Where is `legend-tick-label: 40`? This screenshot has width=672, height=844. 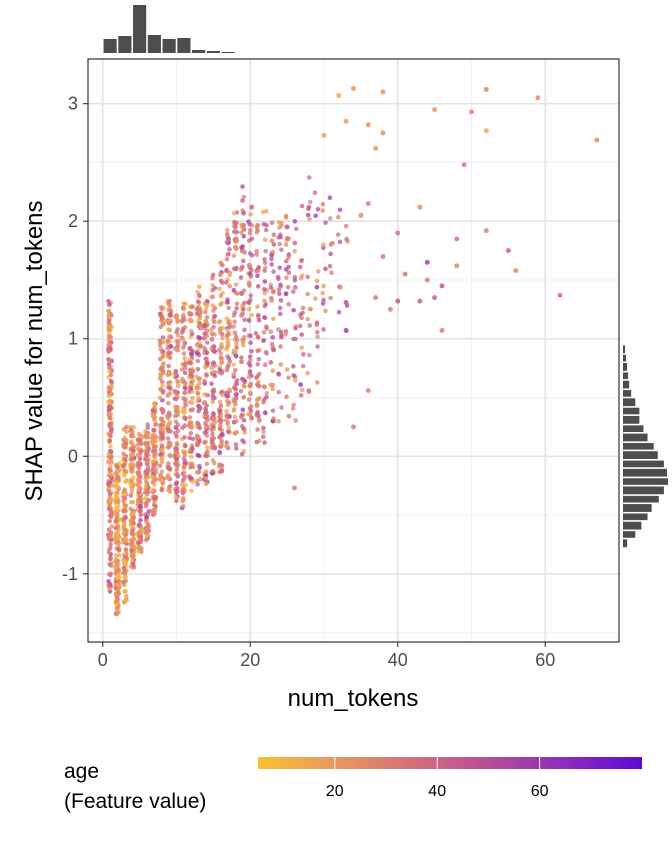 legend-tick-label: 40 is located at coordinates (437, 791).